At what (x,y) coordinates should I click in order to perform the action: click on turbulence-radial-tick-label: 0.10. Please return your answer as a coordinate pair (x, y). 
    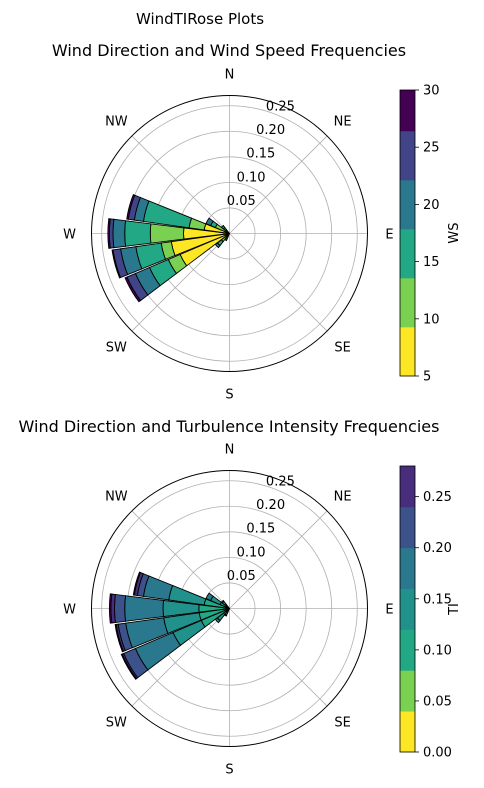
    Looking at the image, I should click on (251, 552).